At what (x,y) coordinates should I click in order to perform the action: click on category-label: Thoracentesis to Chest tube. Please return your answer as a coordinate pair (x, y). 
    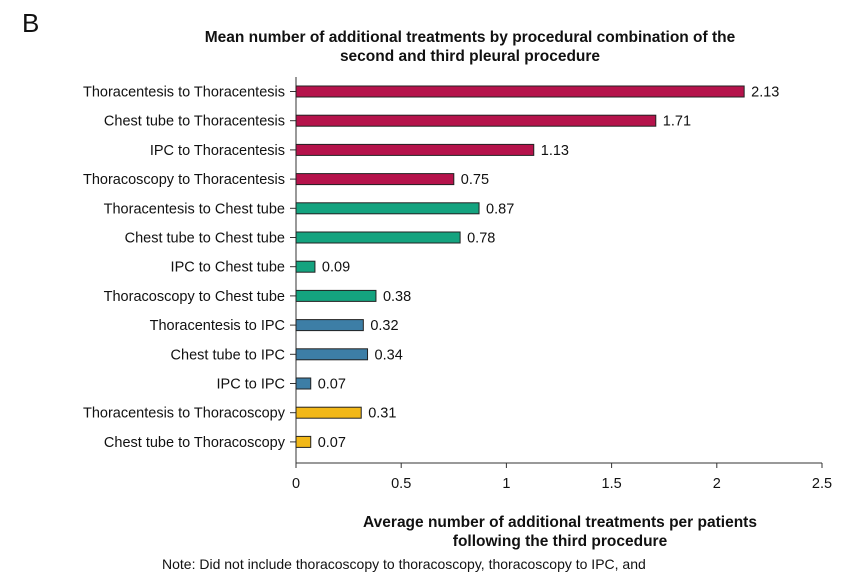
    Looking at the image, I should click on (194, 209).